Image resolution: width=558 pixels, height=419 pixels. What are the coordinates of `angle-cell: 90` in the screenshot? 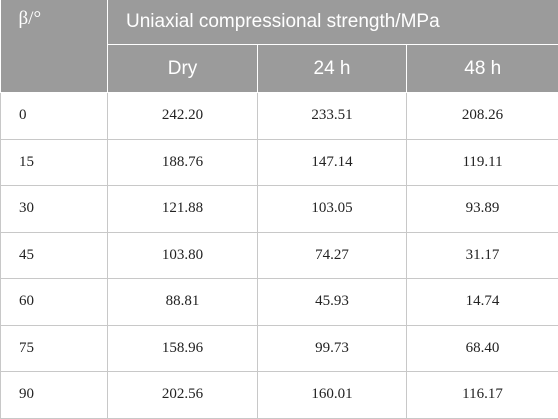 It's located at (54, 395).